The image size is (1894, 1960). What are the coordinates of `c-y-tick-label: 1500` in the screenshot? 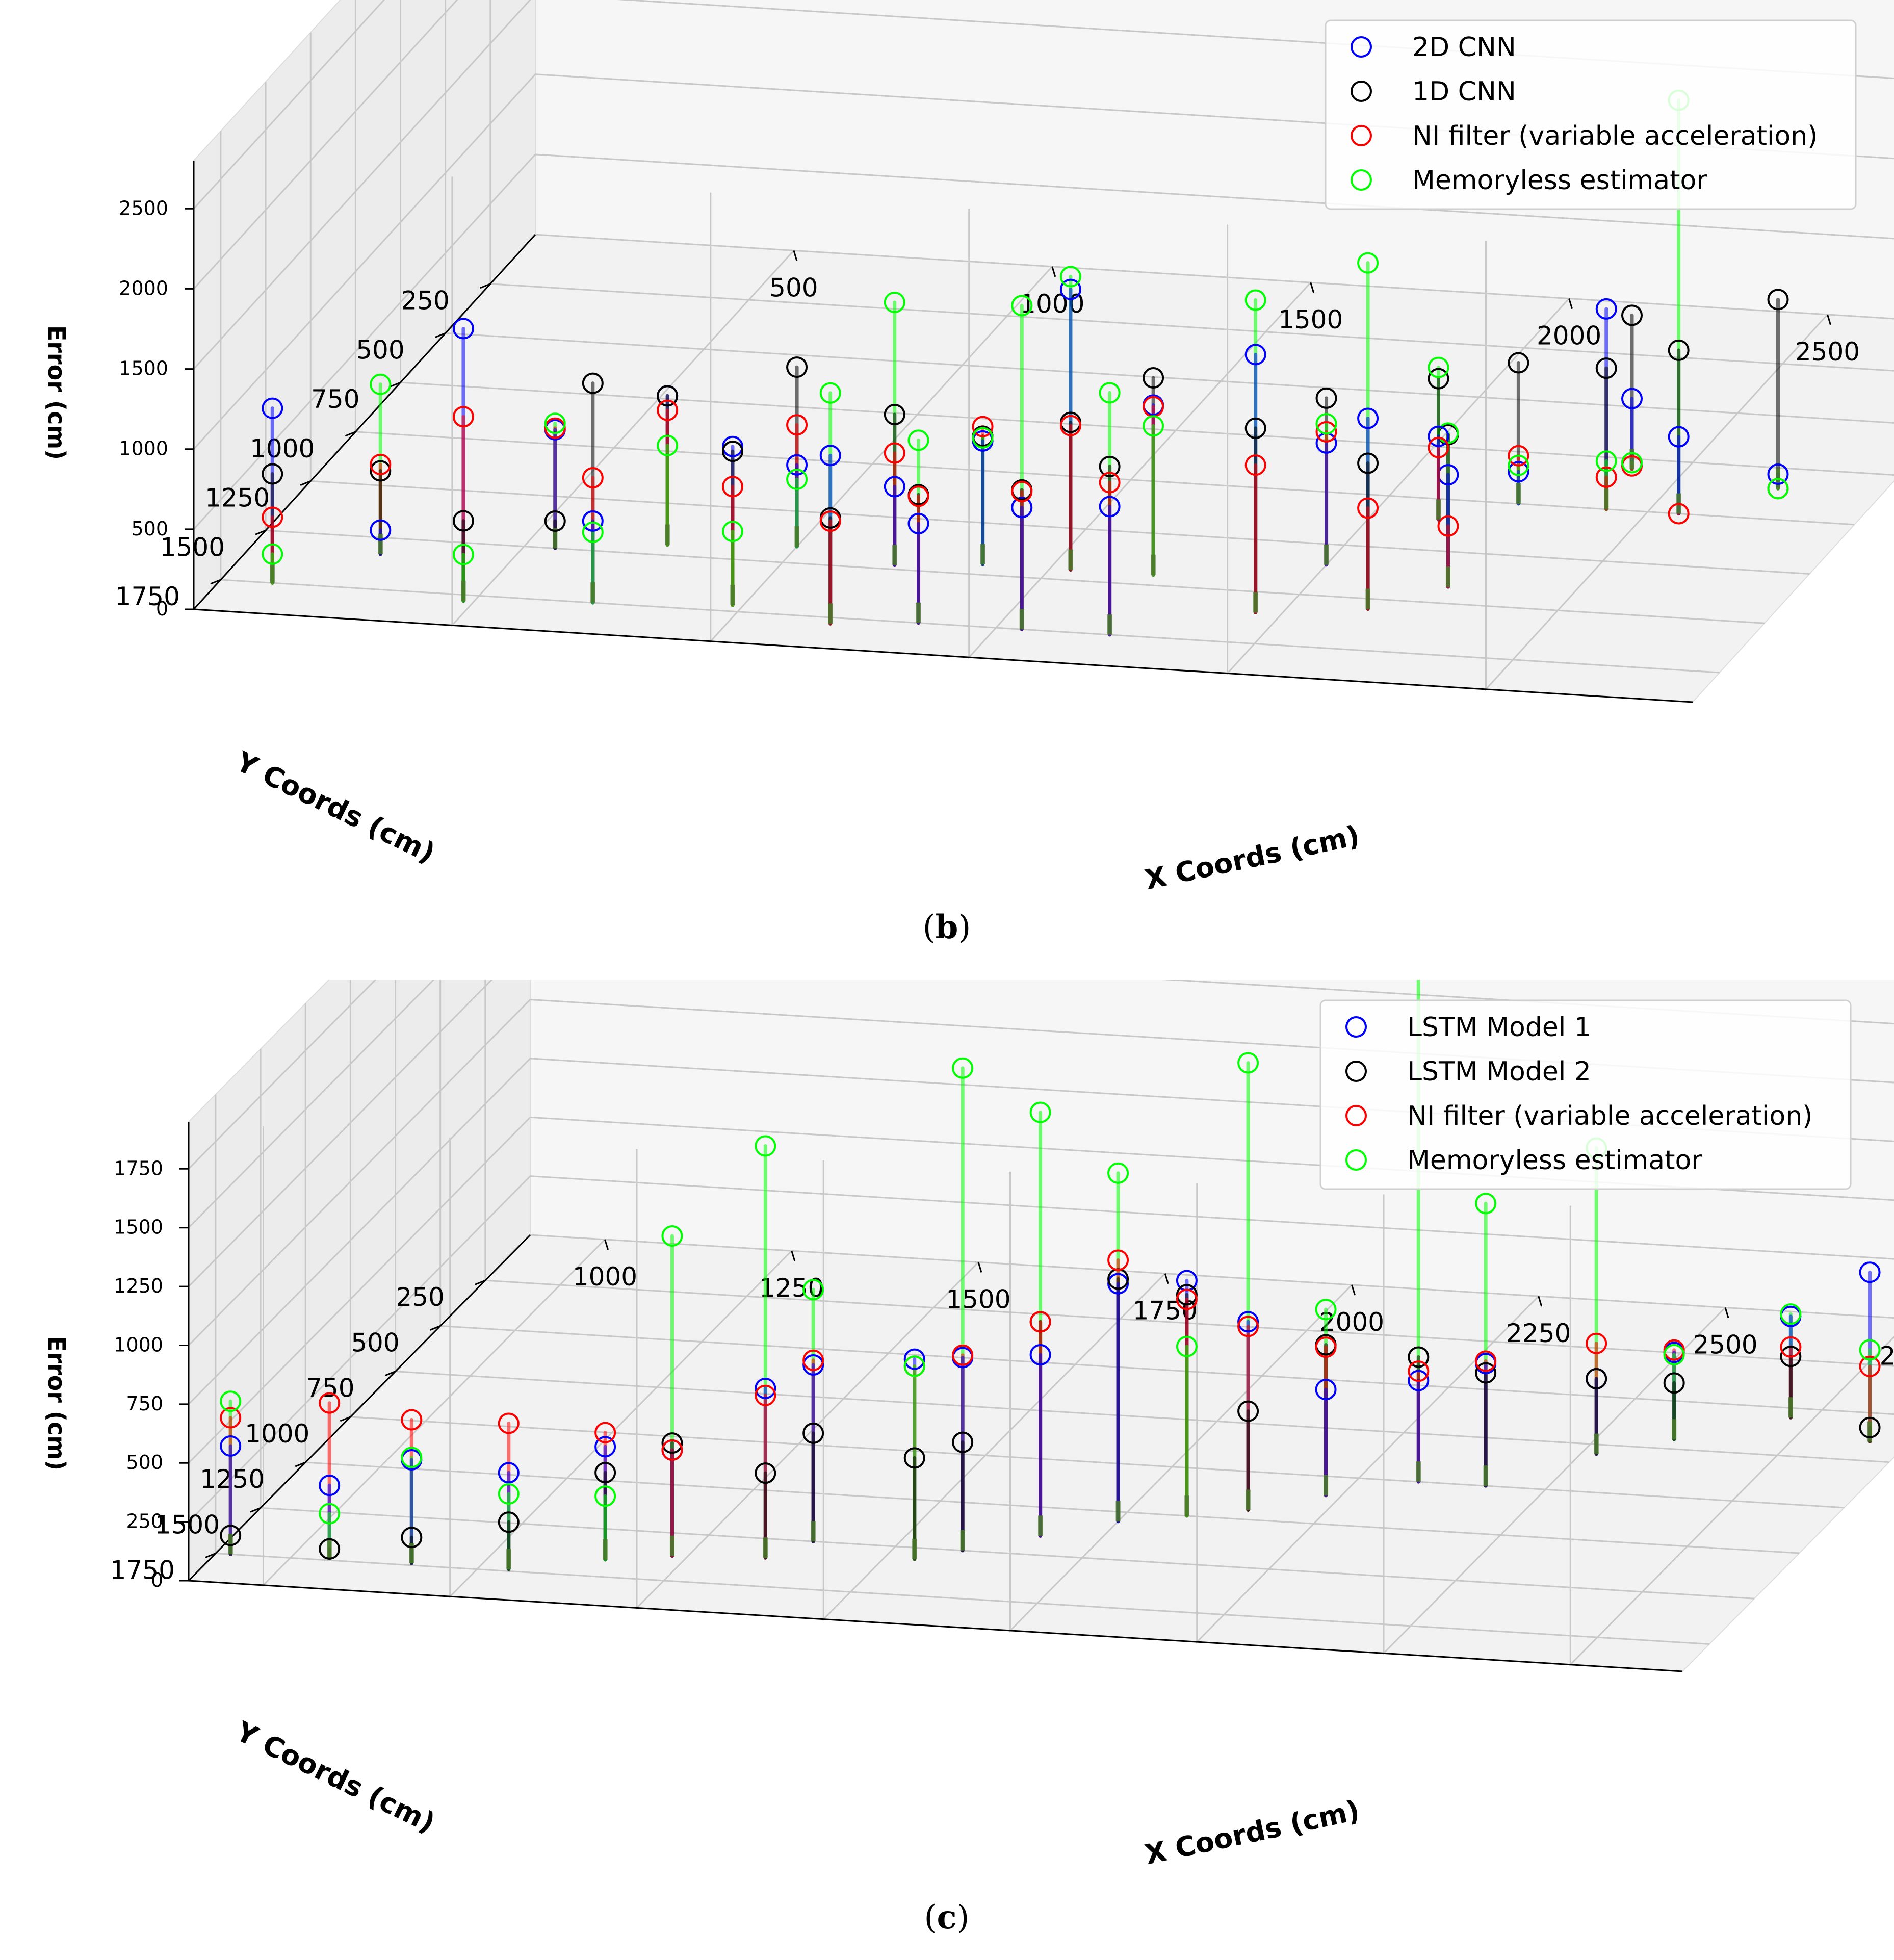 It's located at (187, 1524).